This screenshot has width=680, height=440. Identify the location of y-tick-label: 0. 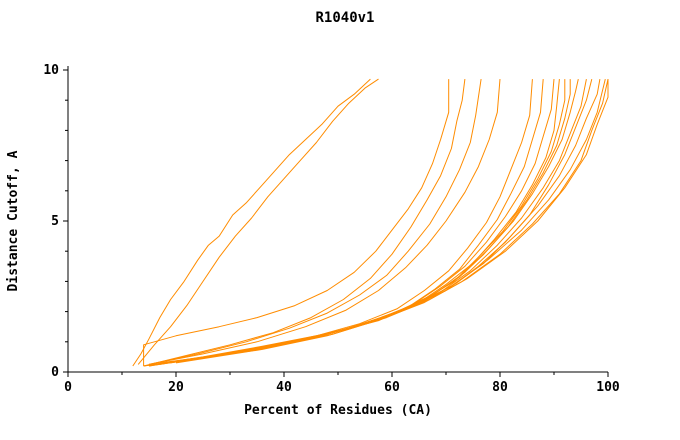
(55, 372).